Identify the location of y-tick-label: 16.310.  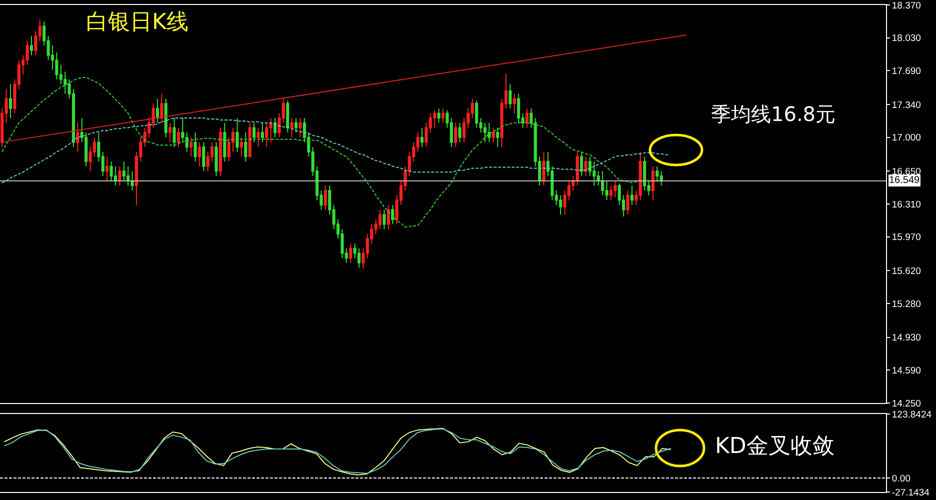
(906, 204).